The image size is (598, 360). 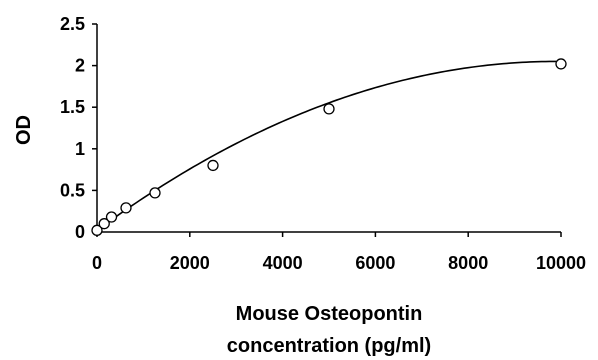 What do you see at coordinates (97, 263) in the screenshot?
I see `x-tick-label: 0` at bounding box center [97, 263].